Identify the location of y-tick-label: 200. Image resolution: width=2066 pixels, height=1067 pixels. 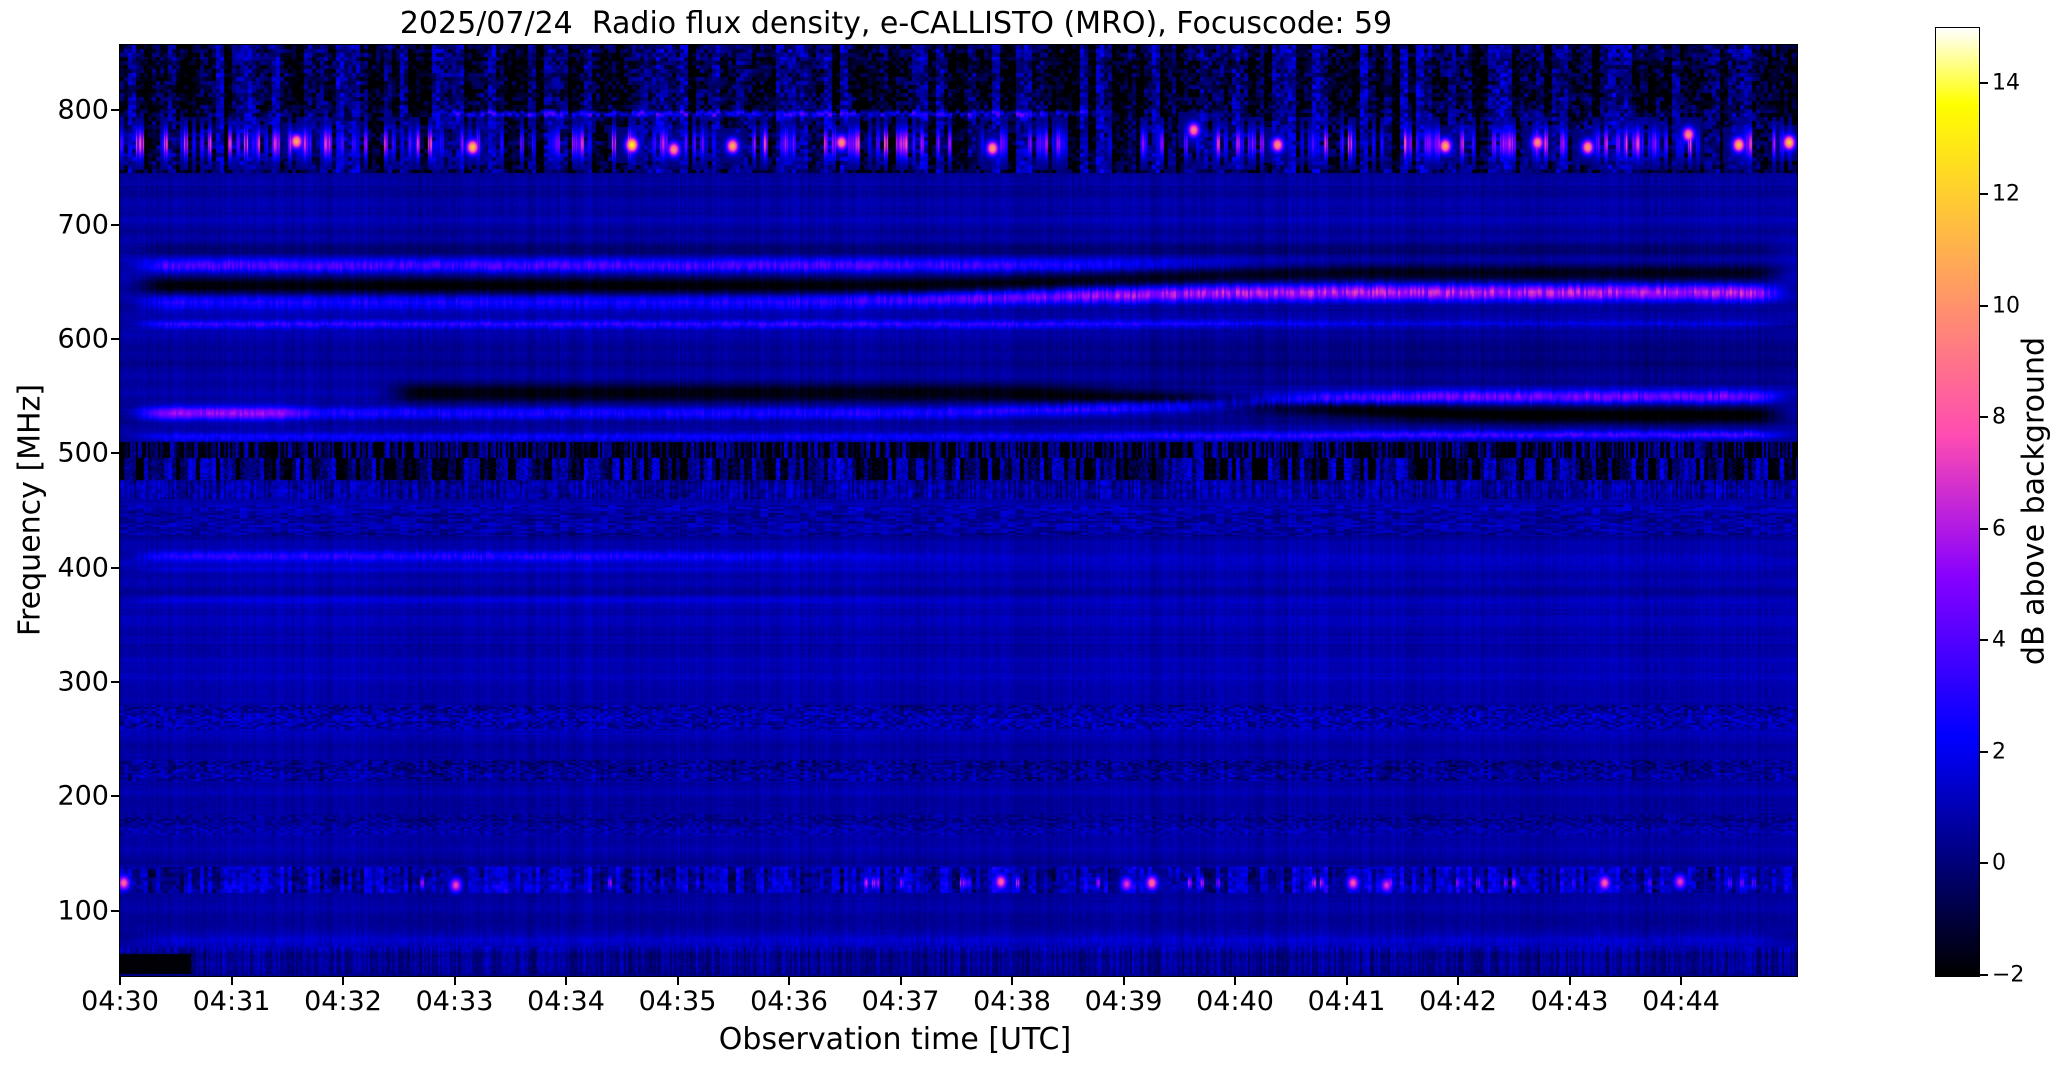
(83, 796).